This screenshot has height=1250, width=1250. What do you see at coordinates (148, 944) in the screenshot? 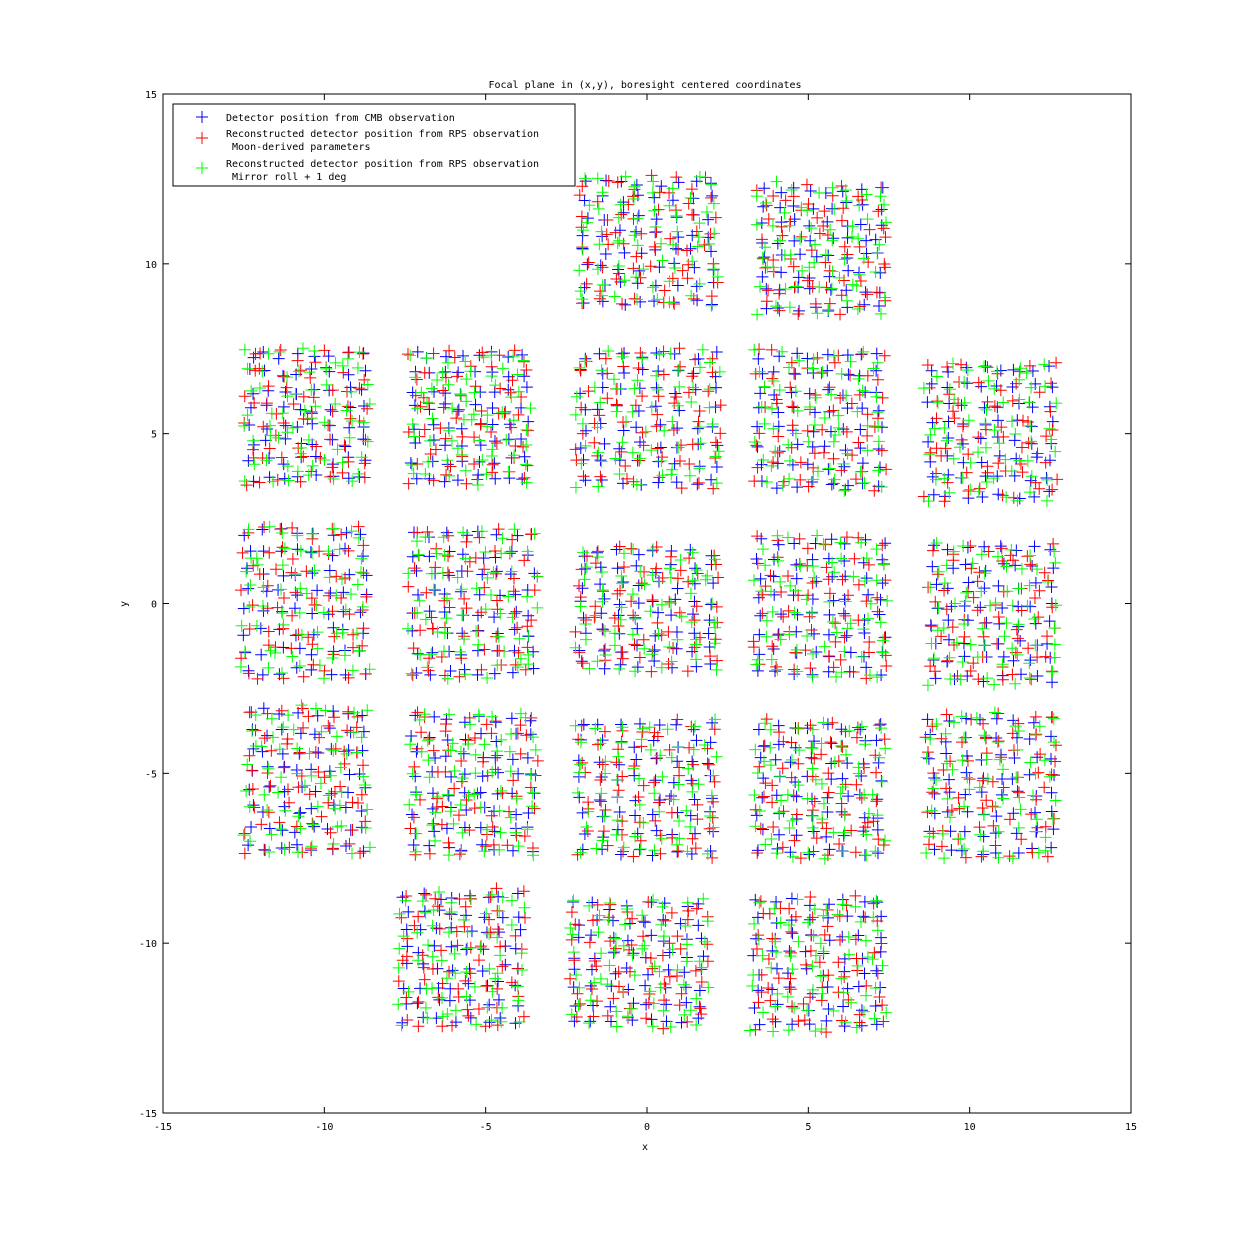
I see `y-tick-label: -10` at bounding box center [148, 944].